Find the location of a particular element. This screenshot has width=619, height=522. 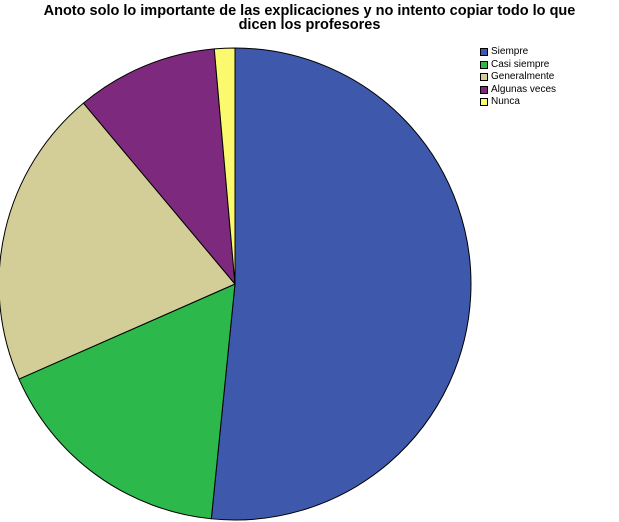

legend-swatch-nunca is located at coordinates (484, 102).